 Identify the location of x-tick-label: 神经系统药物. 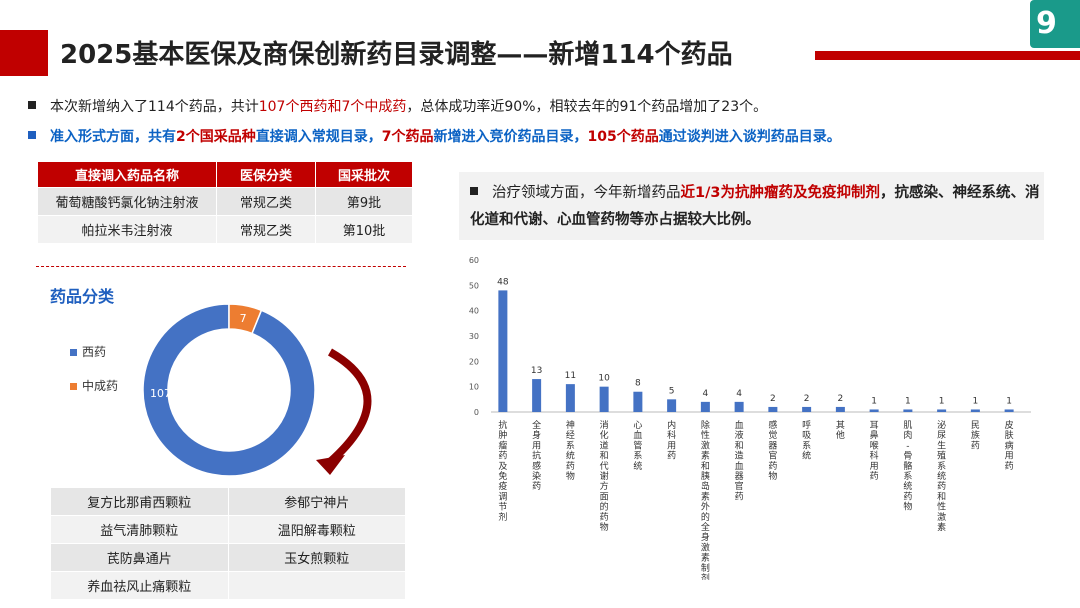
(570, 450).